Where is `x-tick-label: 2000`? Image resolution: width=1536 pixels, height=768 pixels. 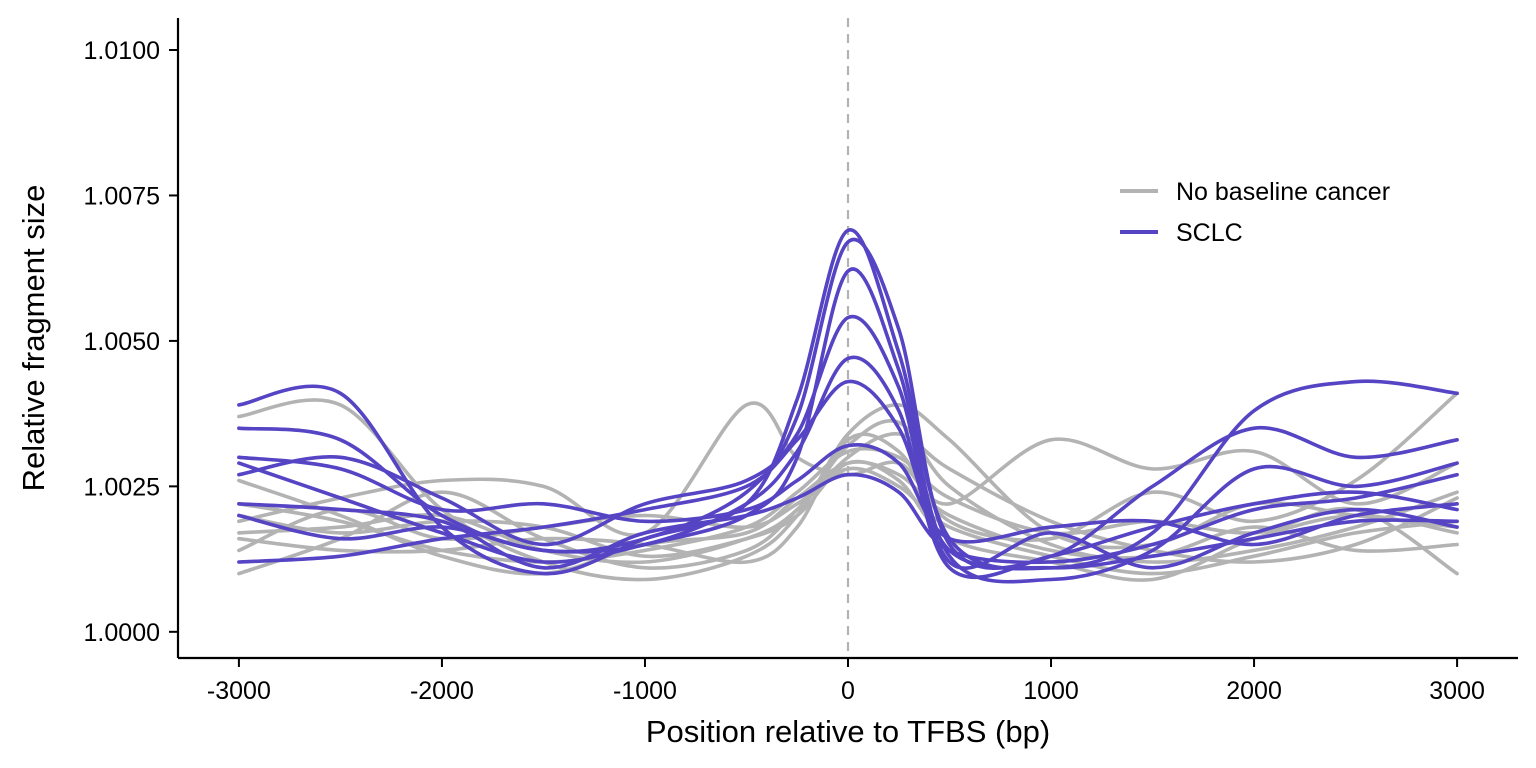 x-tick-label: 2000 is located at coordinates (1254, 691).